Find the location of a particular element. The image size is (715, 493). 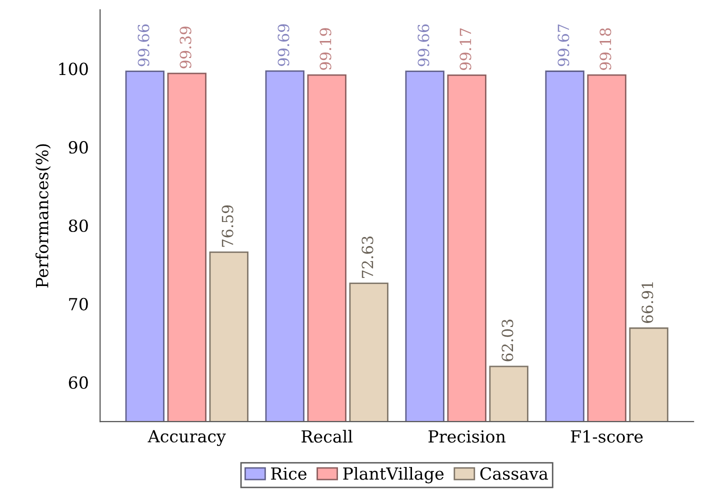

data-label: 99.17 is located at coordinates (466, 49).